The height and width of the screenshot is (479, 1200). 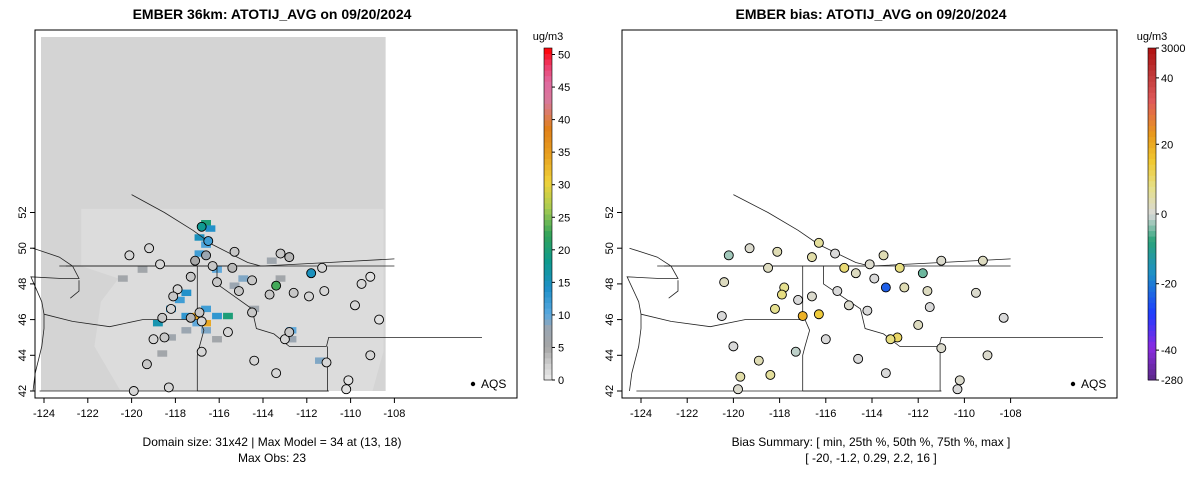 I want to click on colorbar-tick-label: 50, so click(x=564, y=56).